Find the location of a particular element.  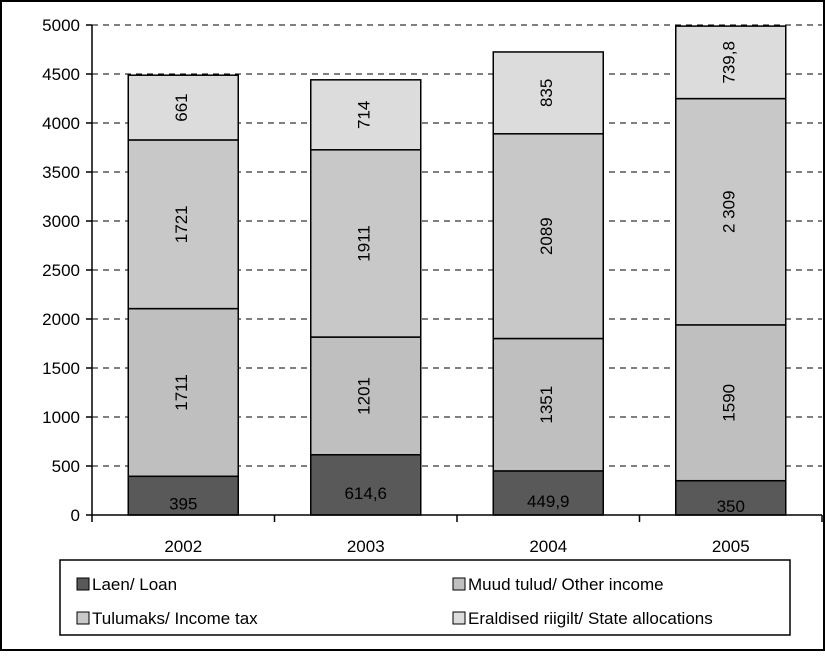

data-label: 1721 is located at coordinates (181, 224).